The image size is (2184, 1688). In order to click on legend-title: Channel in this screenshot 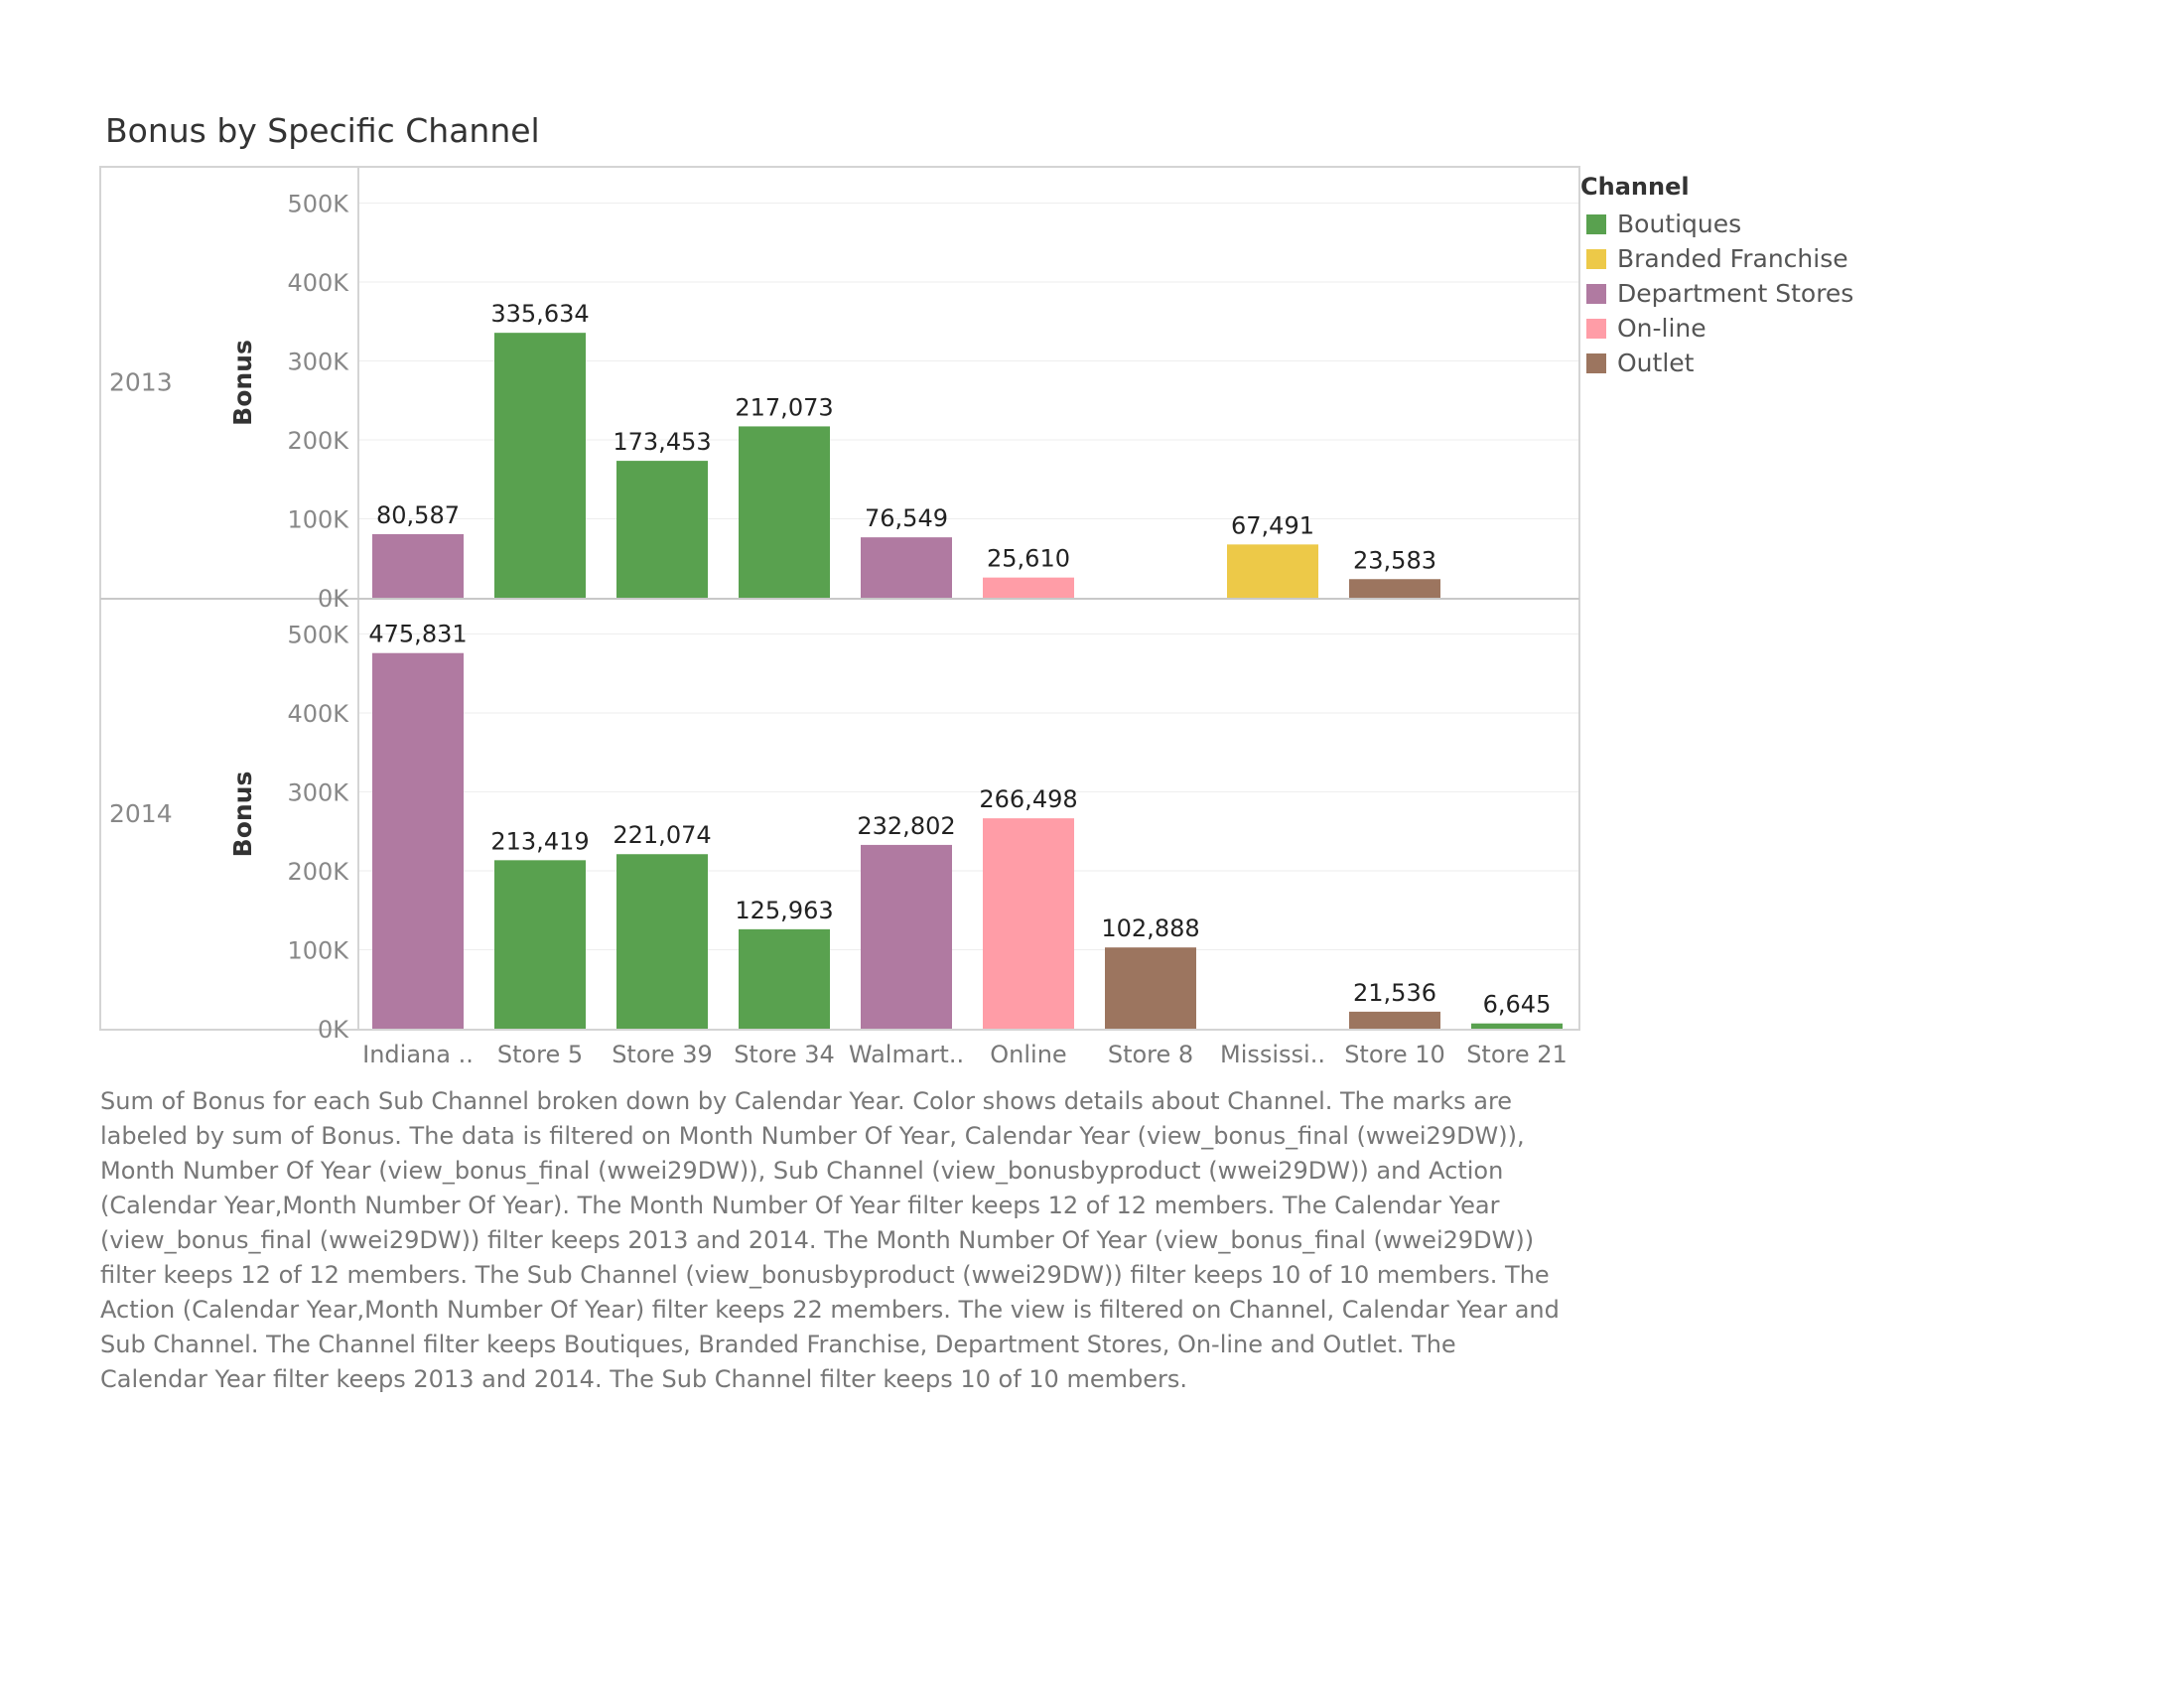, I will do `click(1635, 187)`.